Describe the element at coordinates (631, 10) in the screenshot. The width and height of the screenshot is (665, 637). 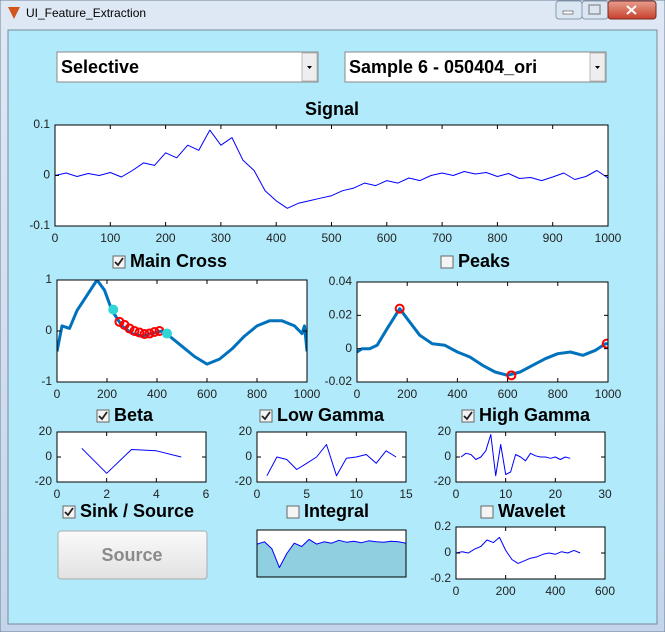
I see `close-icon` at that location.